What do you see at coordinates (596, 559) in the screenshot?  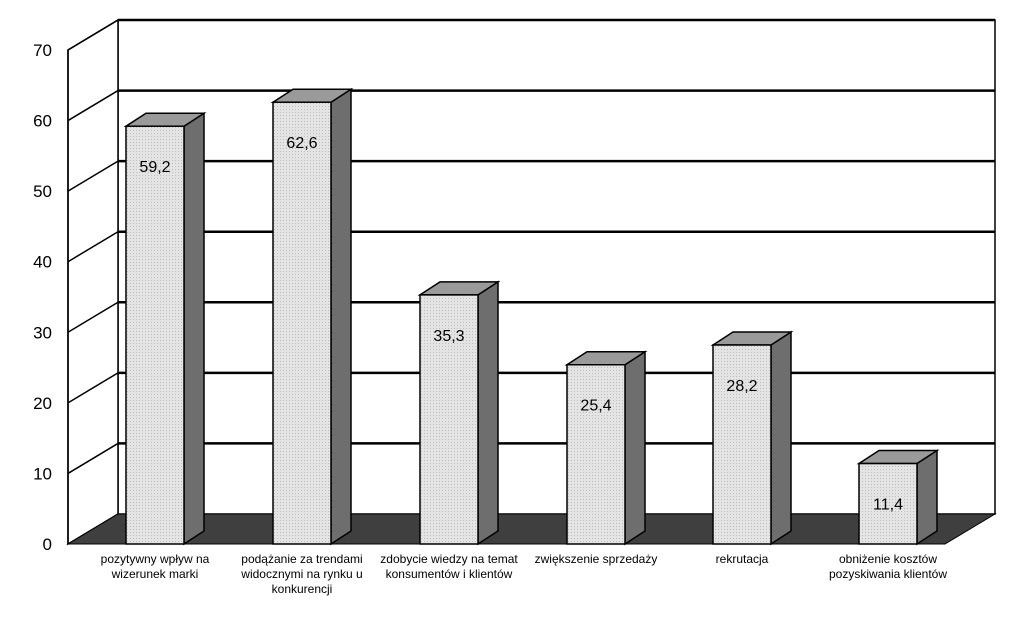 I see `x-category-label: zwiększenie sprzedaży` at bounding box center [596, 559].